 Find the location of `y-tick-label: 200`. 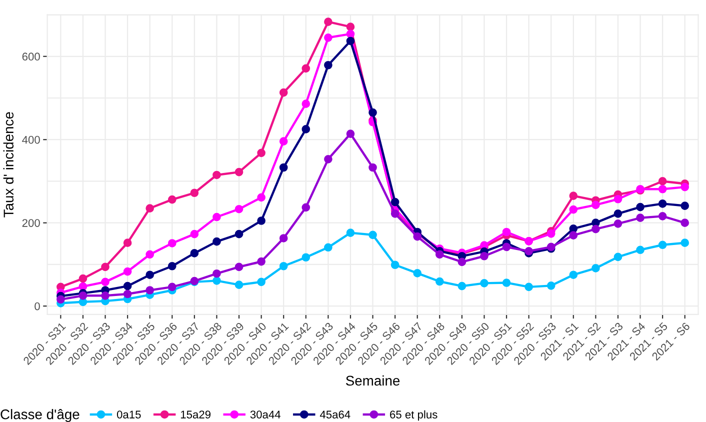

y-tick-label: 200 is located at coordinates (31, 223).